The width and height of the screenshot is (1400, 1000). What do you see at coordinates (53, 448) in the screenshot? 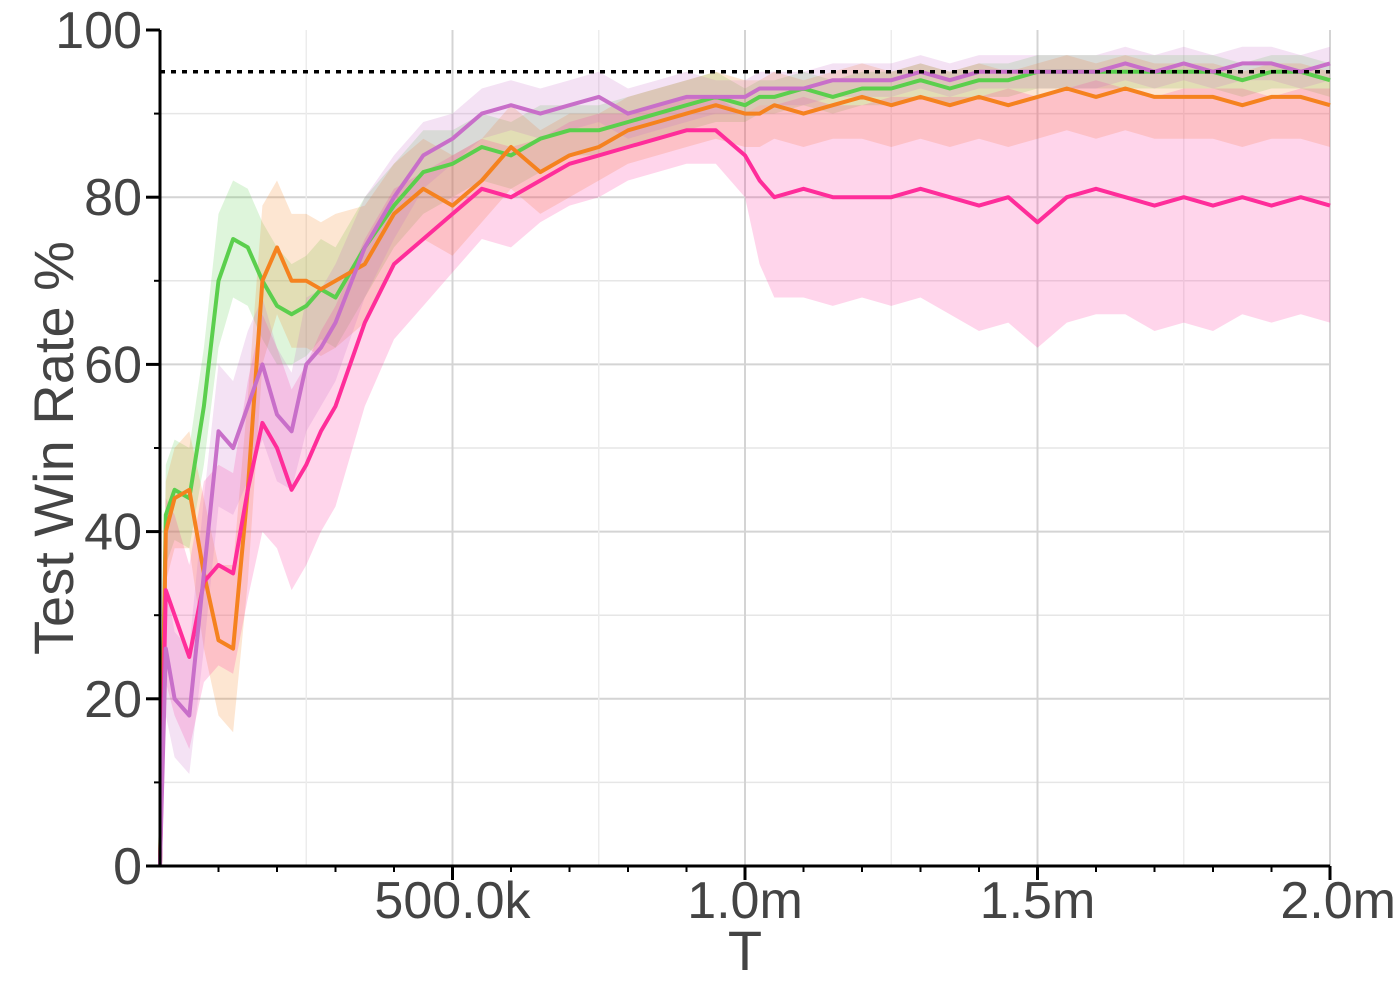
I see `y-axis-label: Test Win Rate %` at bounding box center [53, 448].